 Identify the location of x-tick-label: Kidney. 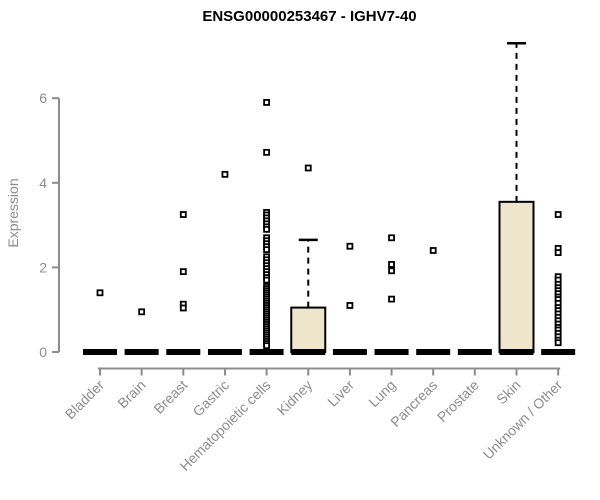
(295, 398).